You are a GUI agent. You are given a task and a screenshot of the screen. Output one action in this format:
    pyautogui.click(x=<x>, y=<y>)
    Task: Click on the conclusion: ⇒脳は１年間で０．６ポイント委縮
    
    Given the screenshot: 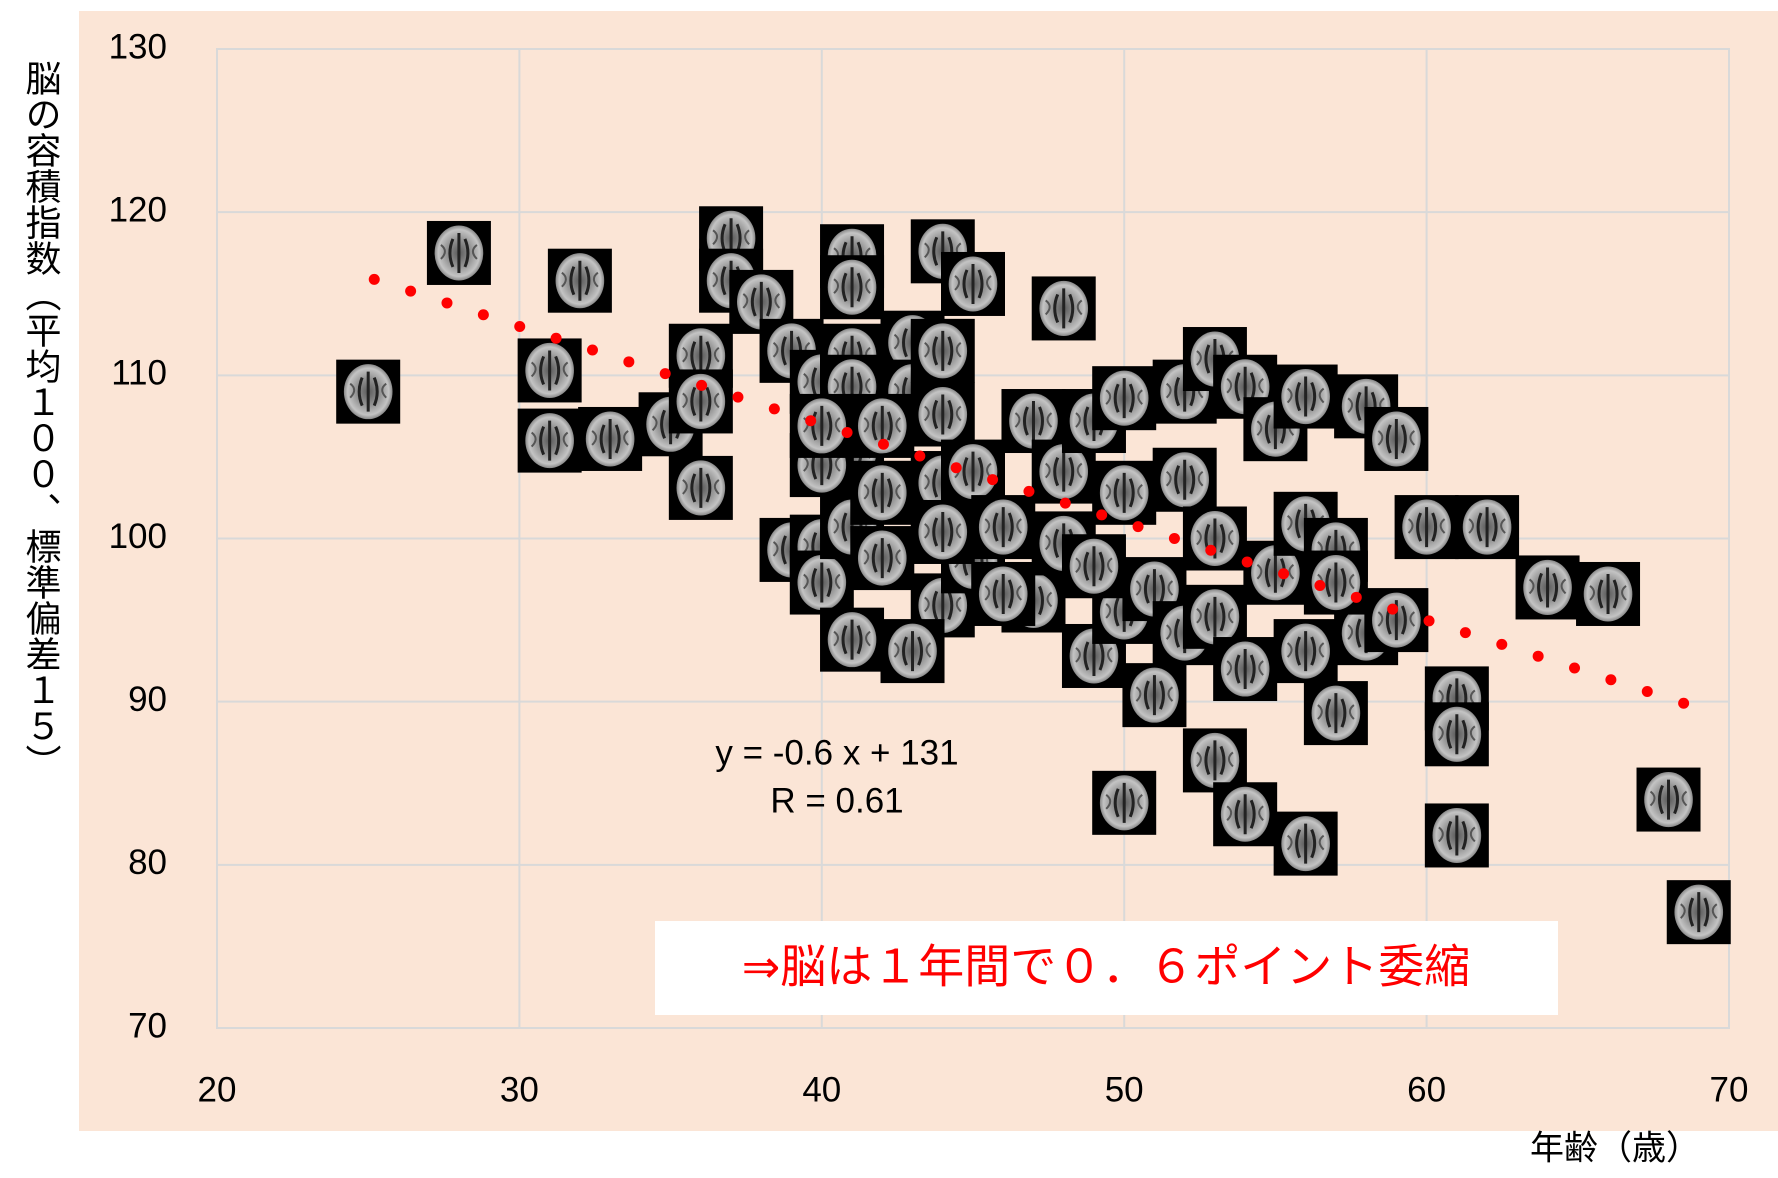 What is the action you would take?
    pyautogui.click(x=1106, y=967)
    